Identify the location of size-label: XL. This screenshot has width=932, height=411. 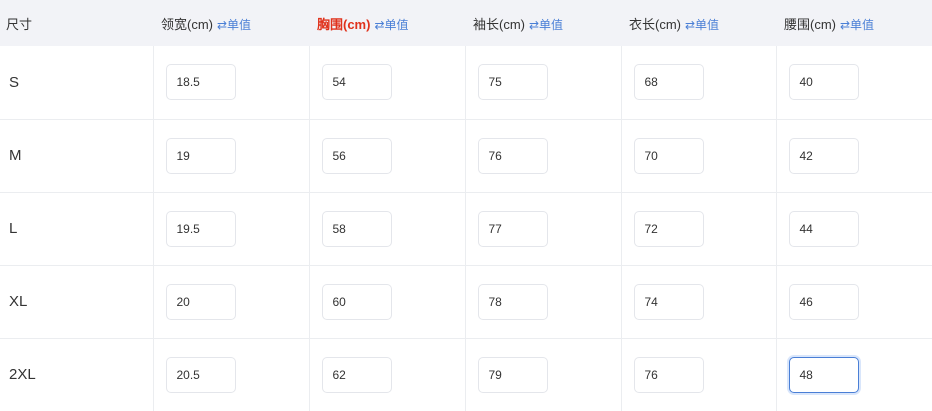
(77, 302).